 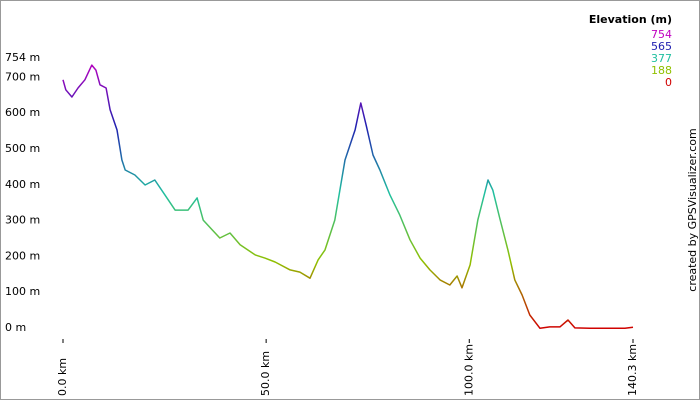 What do you see at coordinates (668, 82) in the screenshot?
I see `legend-value: 0` at bounding box center [668, 82].